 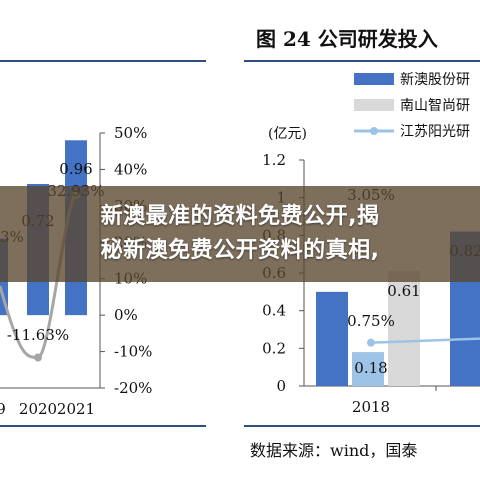 What do you see at coordinates (274, 160) in the screenshot?
I see `right-y-tick-label: 1.2` at bounding box center [274, 160].